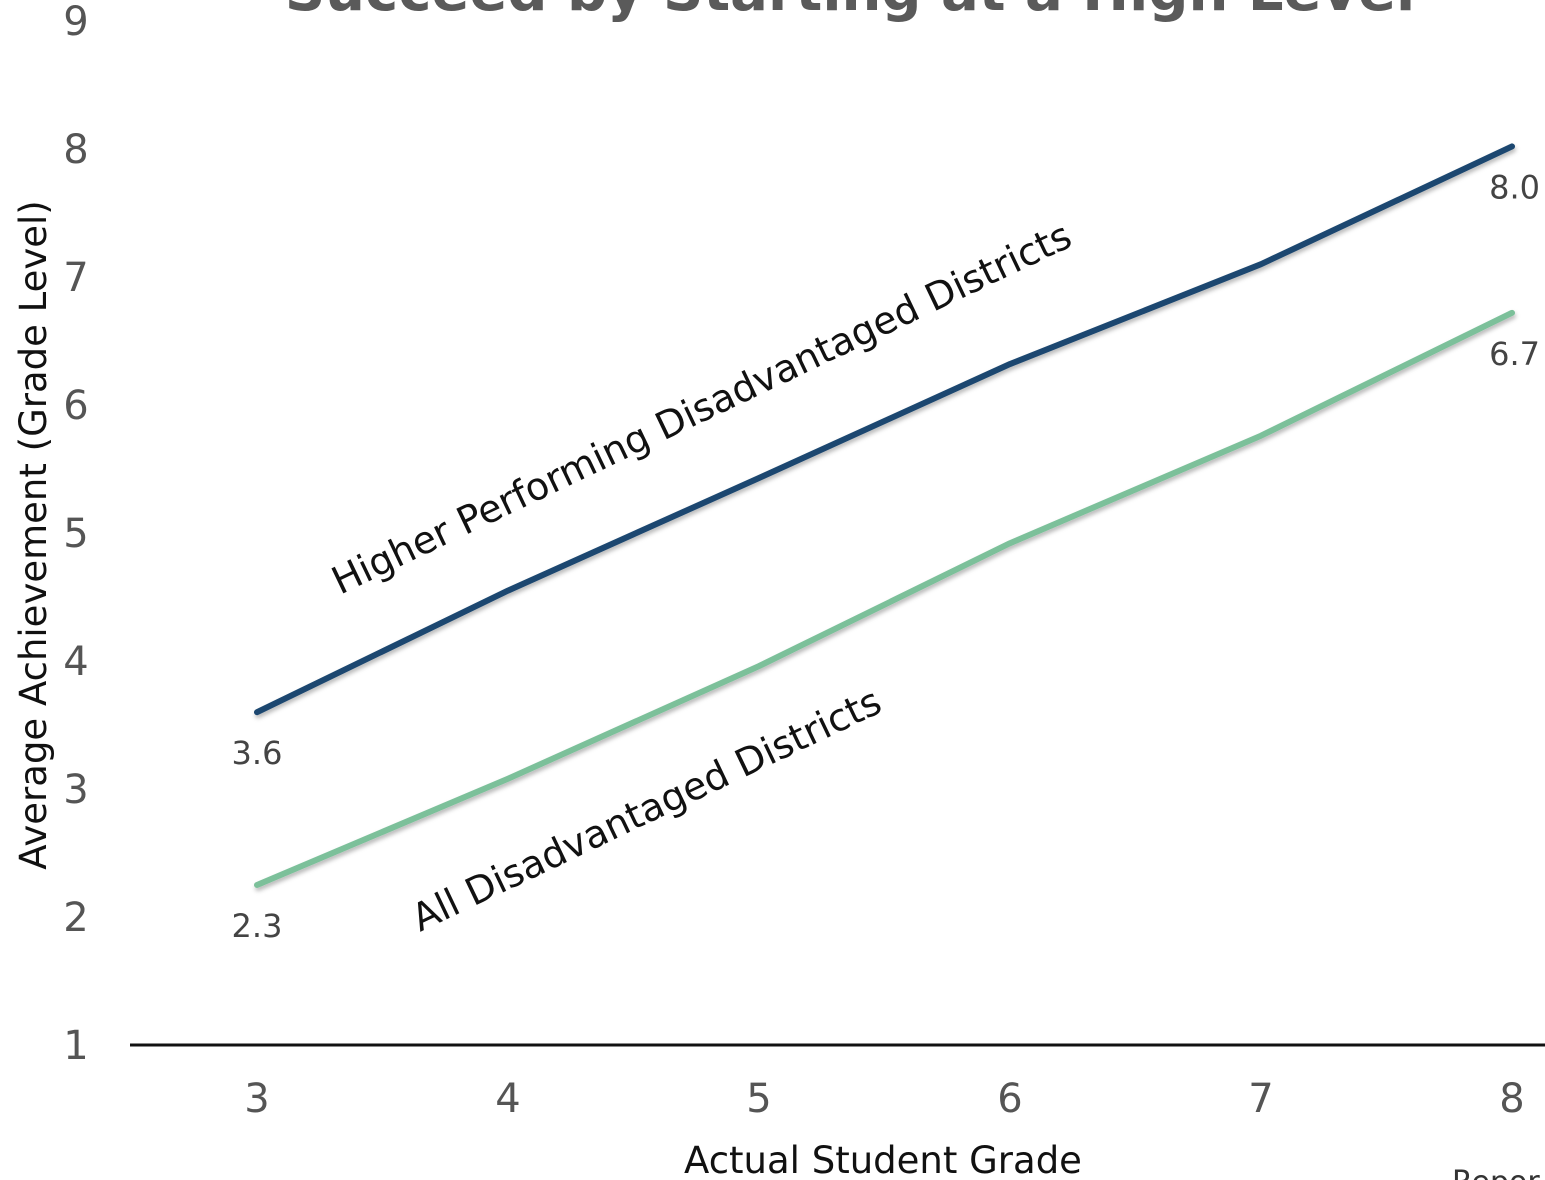 The width and height of the screenshot is (1545, 1180). Describe the element at coordinates (75, 1046) in the screenshot. I see `y-tick-label: 1` at that location.